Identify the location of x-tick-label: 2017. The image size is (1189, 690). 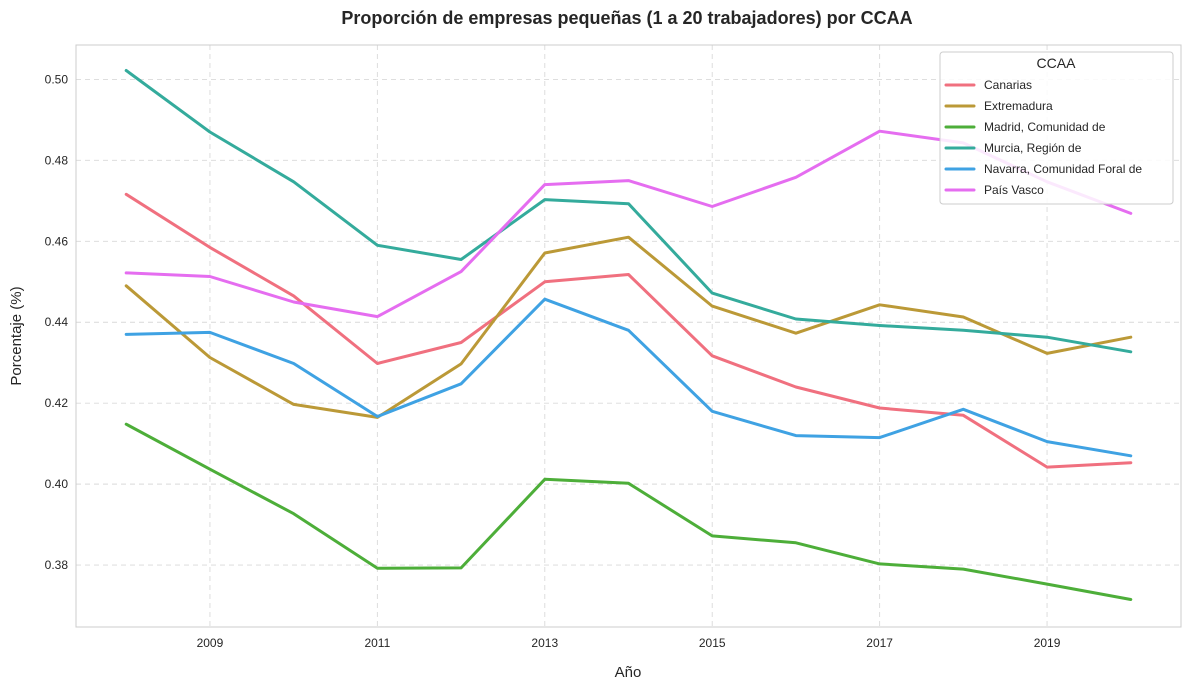
(879, 643).